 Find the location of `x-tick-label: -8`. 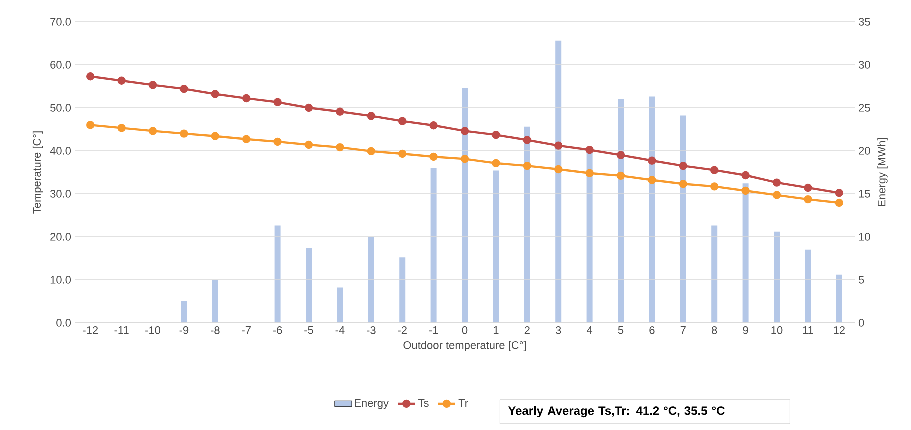

x-tick-label: -8 is located at coordinates (215, 330).